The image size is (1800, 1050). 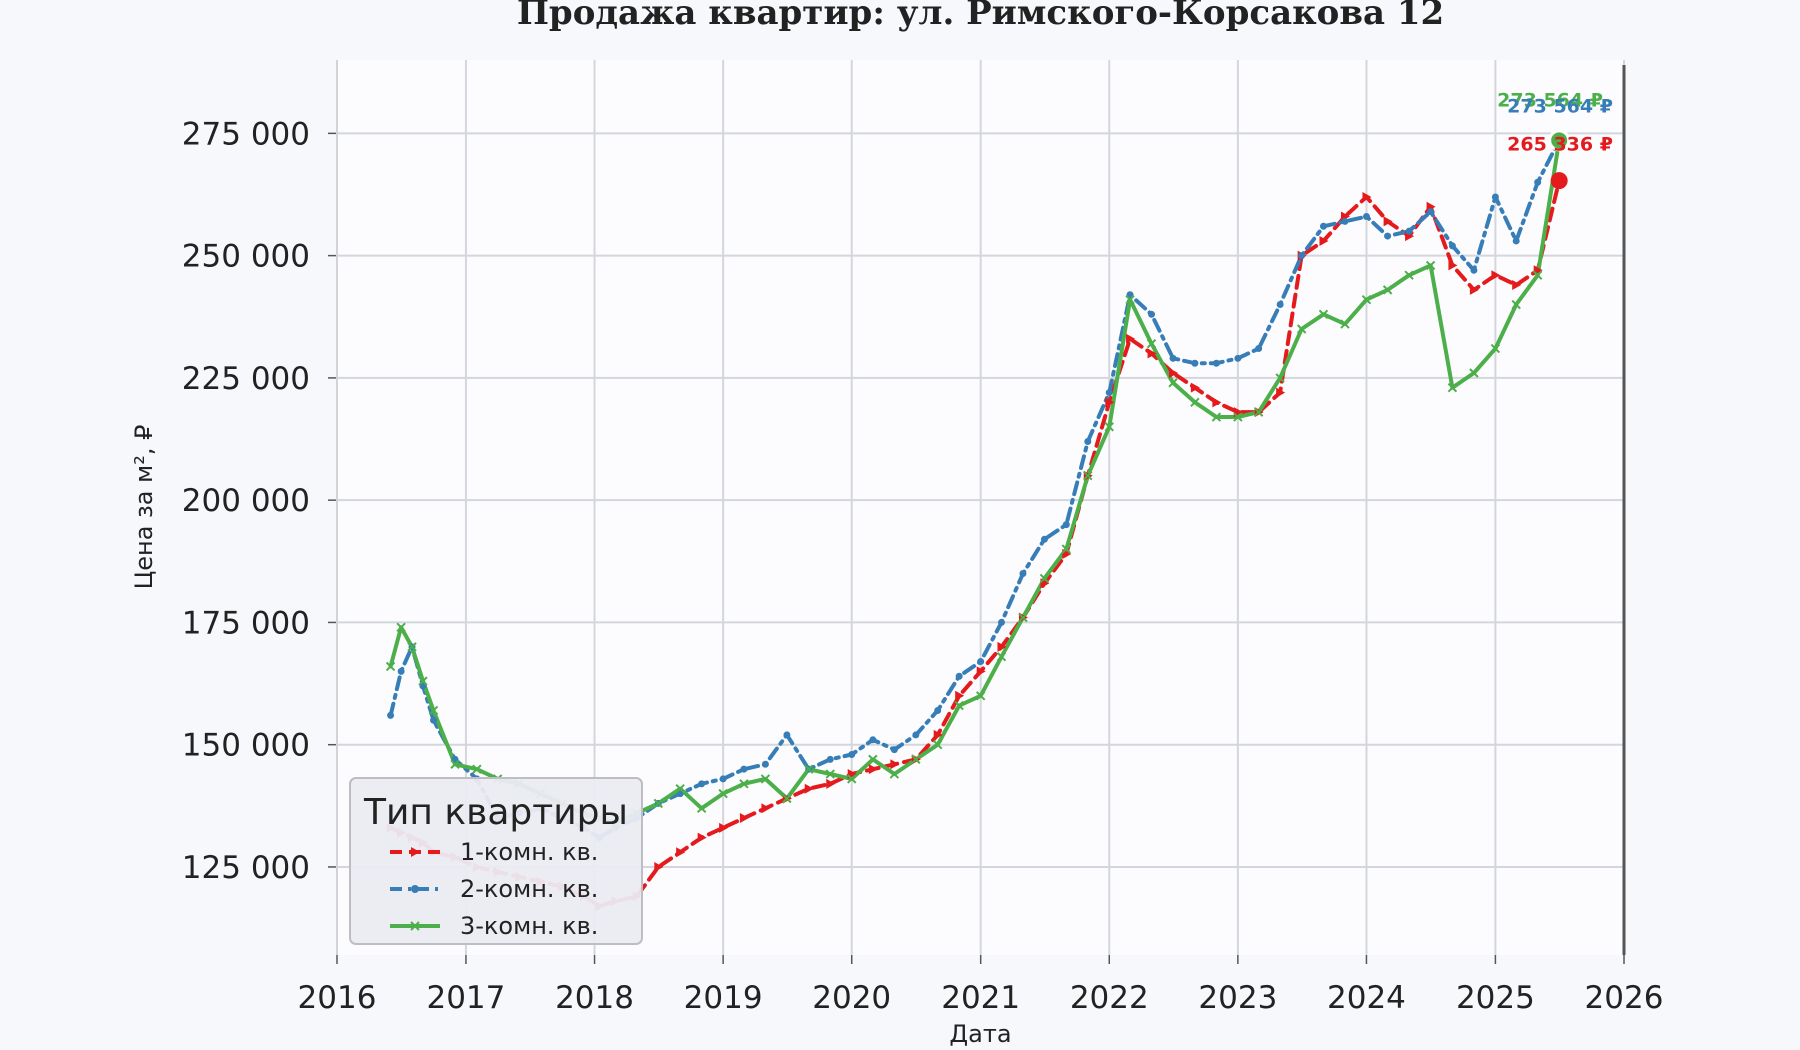 I want to click on y-axis-label: Цена за м², ₽, so click(x=144, y=507).